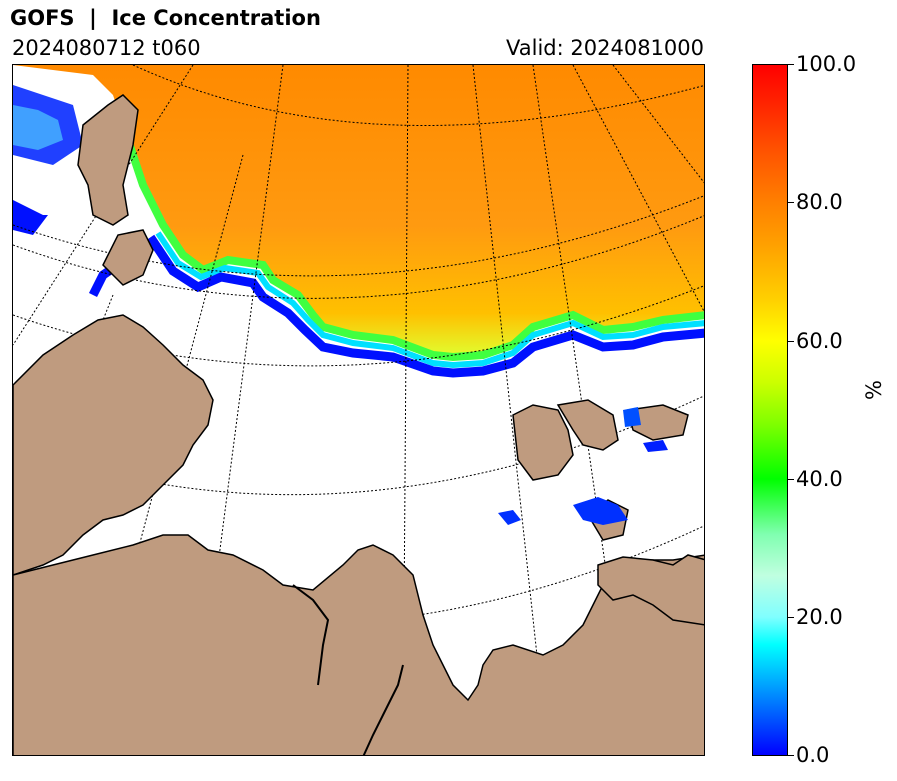 The image size is (897, 781). I want to click on island-mid, so click(128, 257).